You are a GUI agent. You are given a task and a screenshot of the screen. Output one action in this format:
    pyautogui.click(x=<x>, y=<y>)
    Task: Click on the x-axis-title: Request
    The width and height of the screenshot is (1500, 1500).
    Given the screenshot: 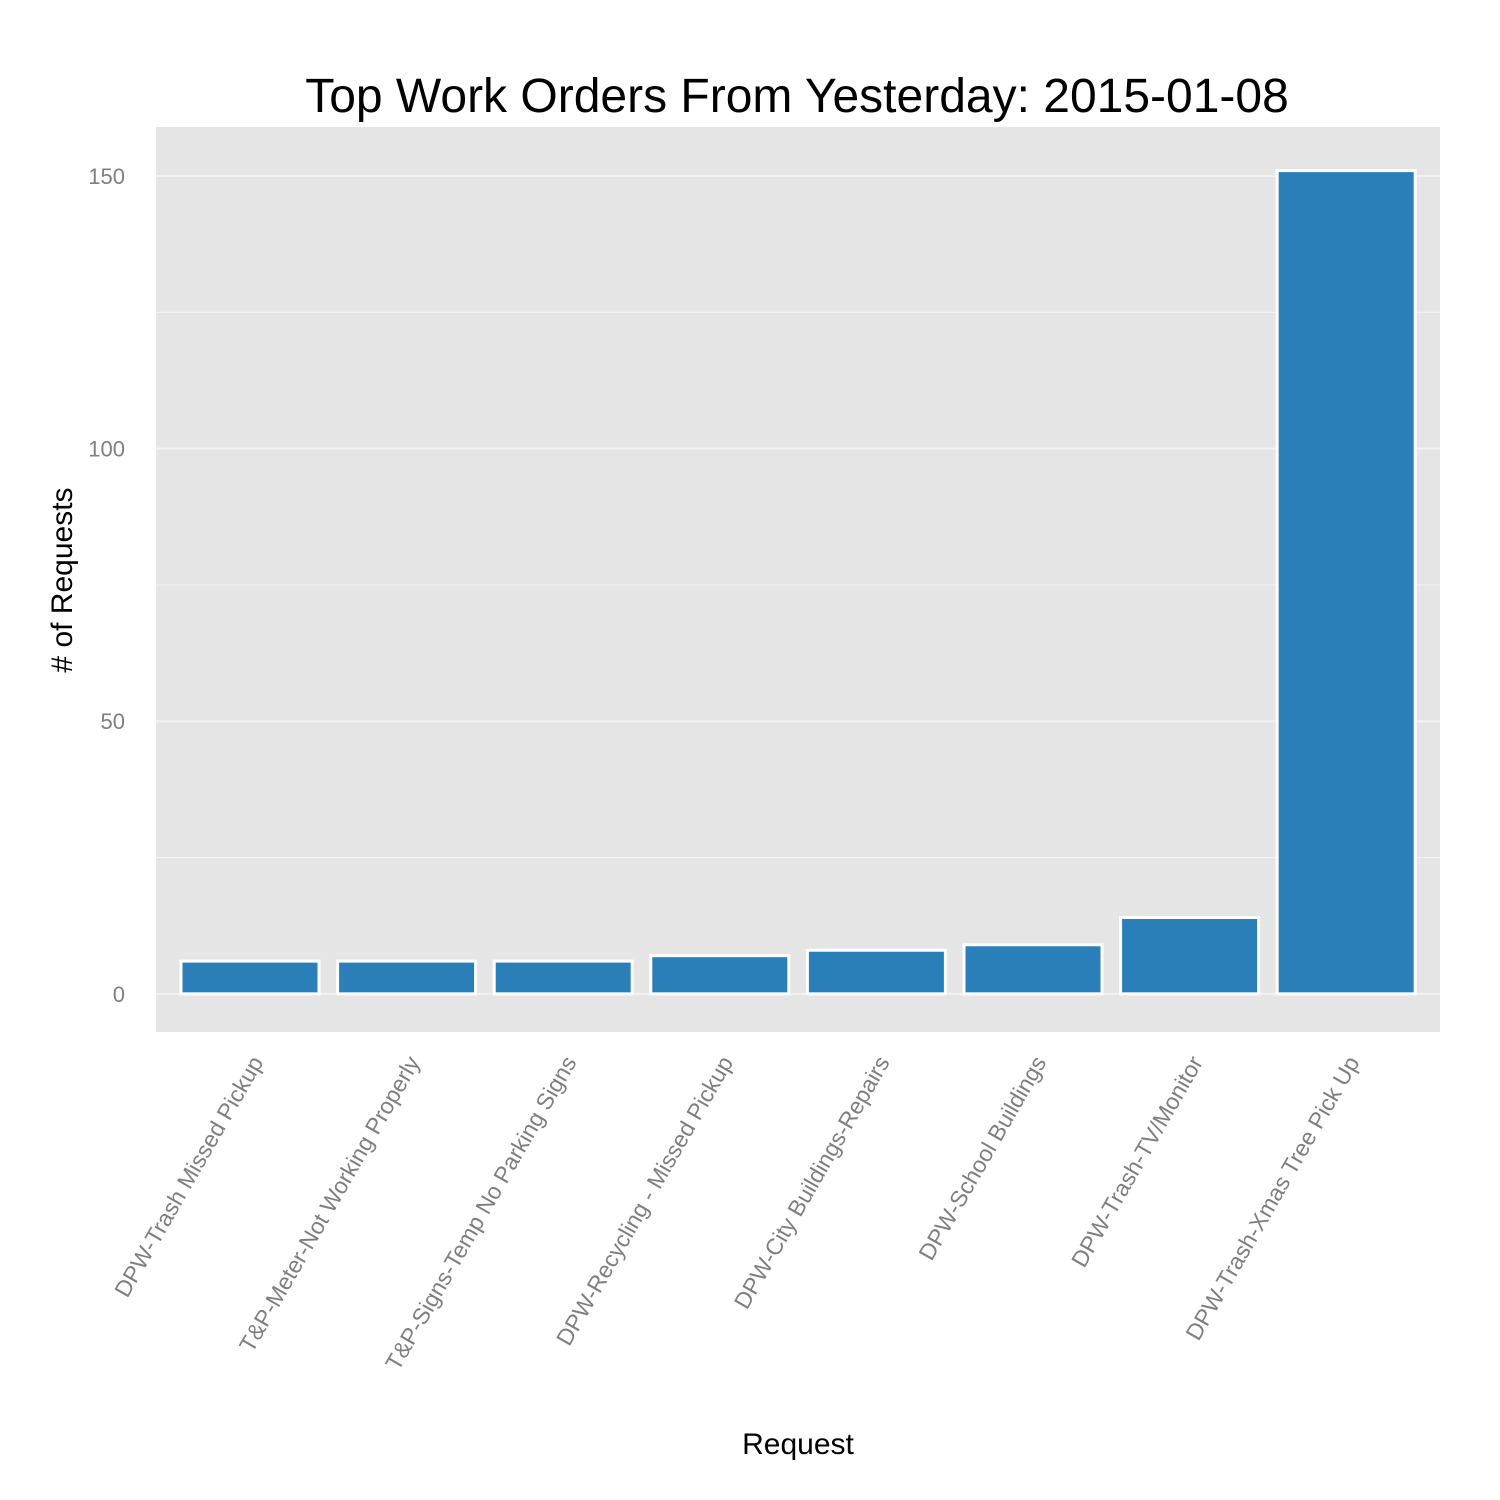 What is the action you would take?
    pyautogui.click(x=798, y=1444)
    